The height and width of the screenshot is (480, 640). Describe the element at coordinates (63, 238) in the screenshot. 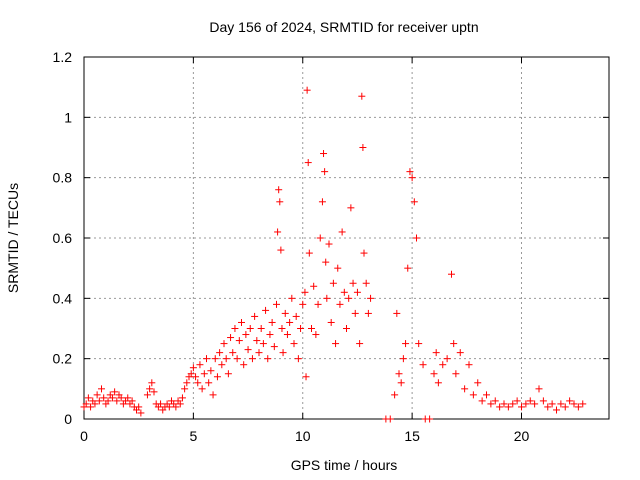

I see `y-tick-label: 0.6` at that location.